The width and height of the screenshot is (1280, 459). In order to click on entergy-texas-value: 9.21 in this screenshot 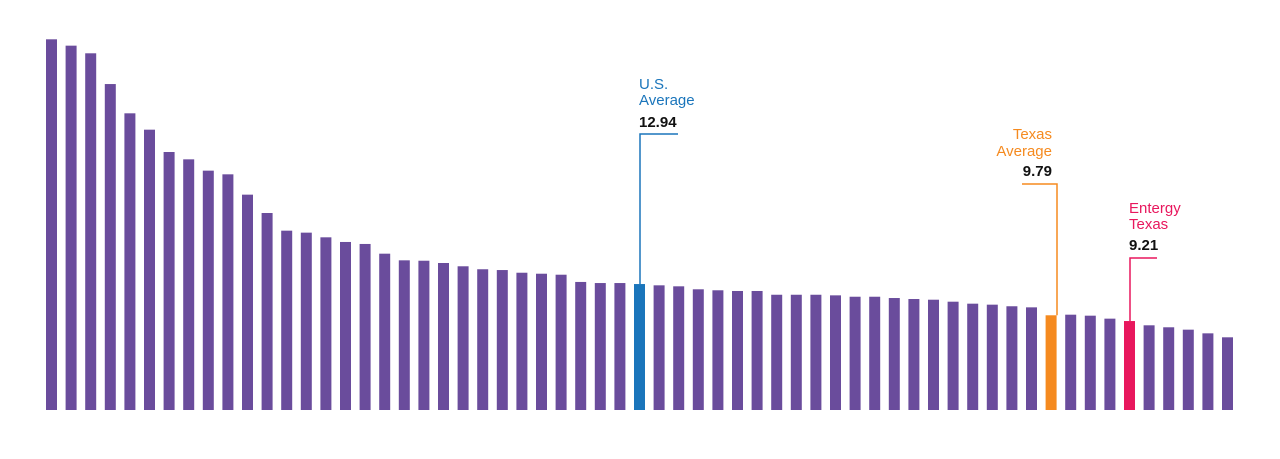, I will do `click(1143, 245)`.